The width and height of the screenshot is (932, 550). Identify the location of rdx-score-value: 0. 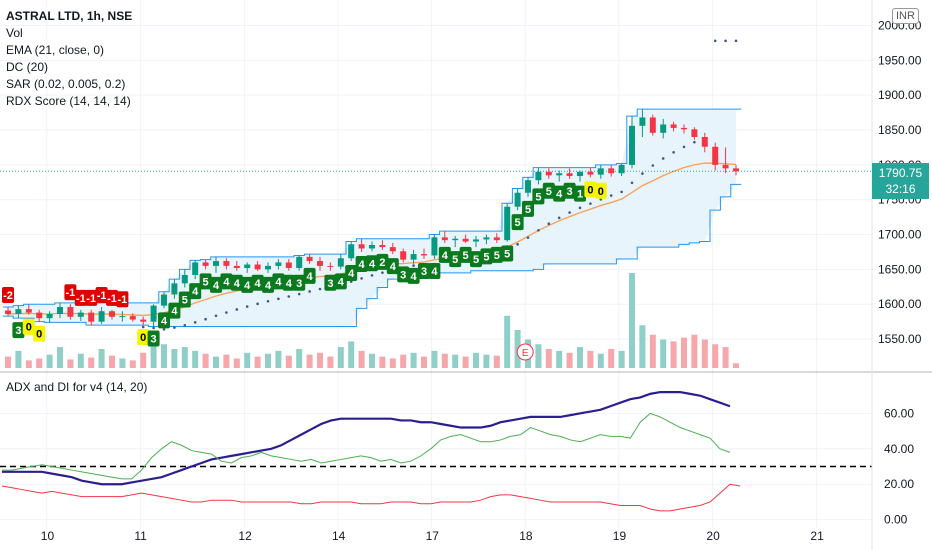
(143, 338).